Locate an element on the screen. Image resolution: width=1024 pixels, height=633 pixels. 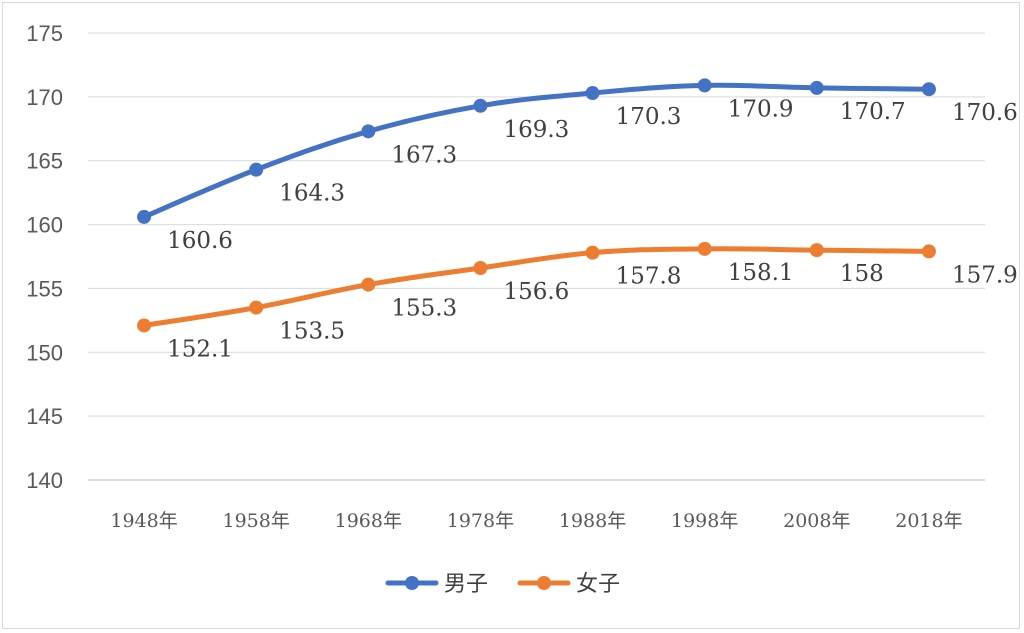
data-label: 170.6 is located at coordinates (985, 113).